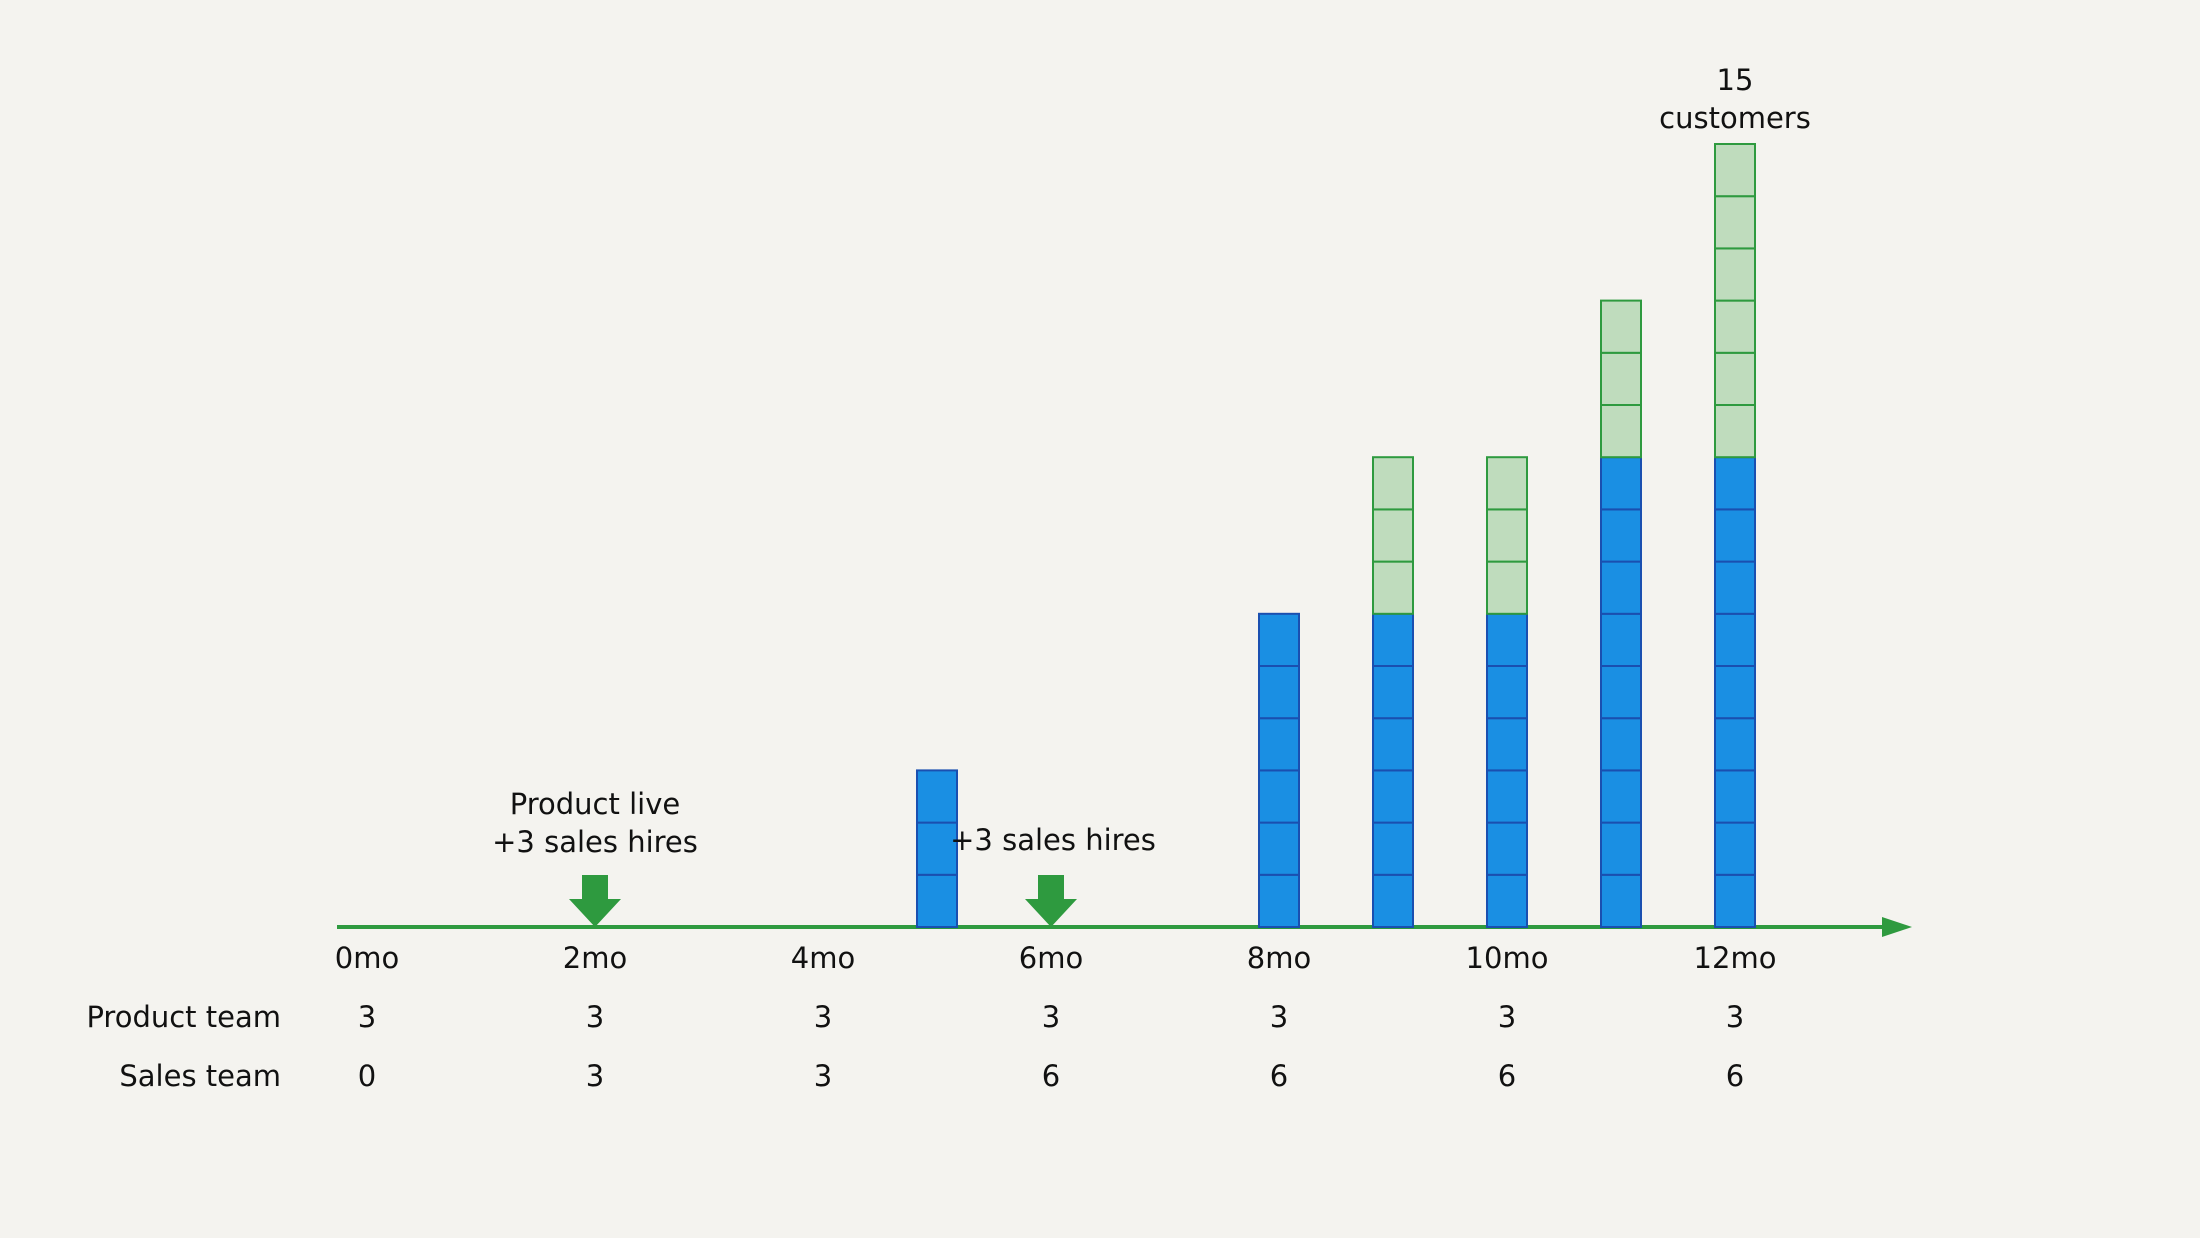 This screenshot has height=1238, width=2200. I want to click on table-cell-r0-c1: 3, so click(595, 1017).